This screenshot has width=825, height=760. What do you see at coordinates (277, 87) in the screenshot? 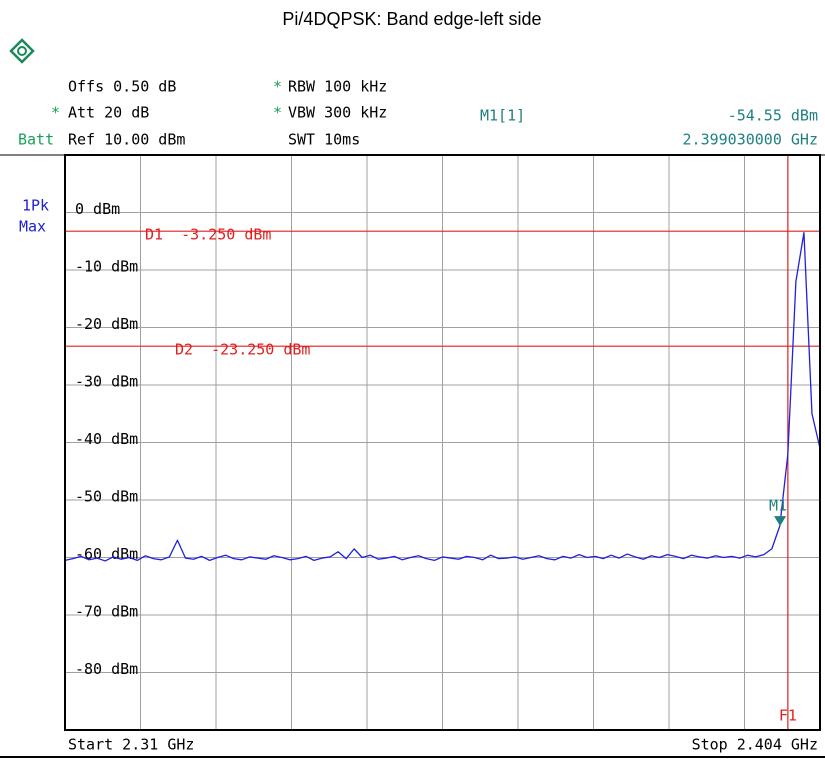
I see `rbw-star: *` at bounding box center [277, 87].